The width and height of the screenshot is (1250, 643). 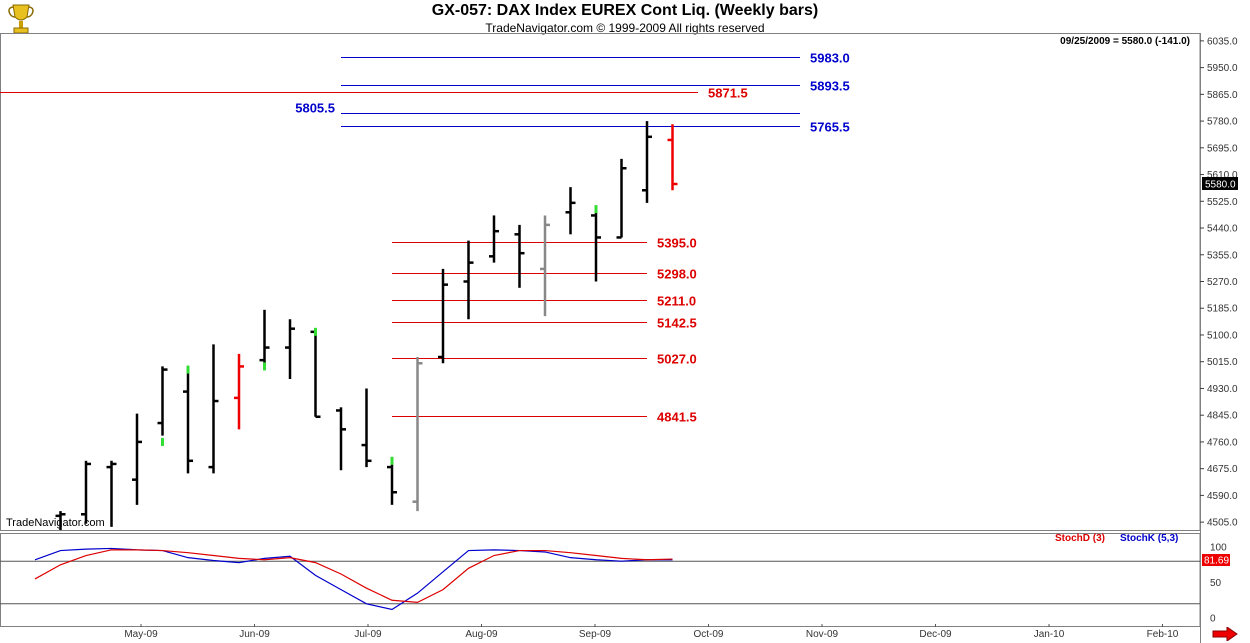 I want to click on y-tick-label: 5270.0, so click(x=1222, y=282).